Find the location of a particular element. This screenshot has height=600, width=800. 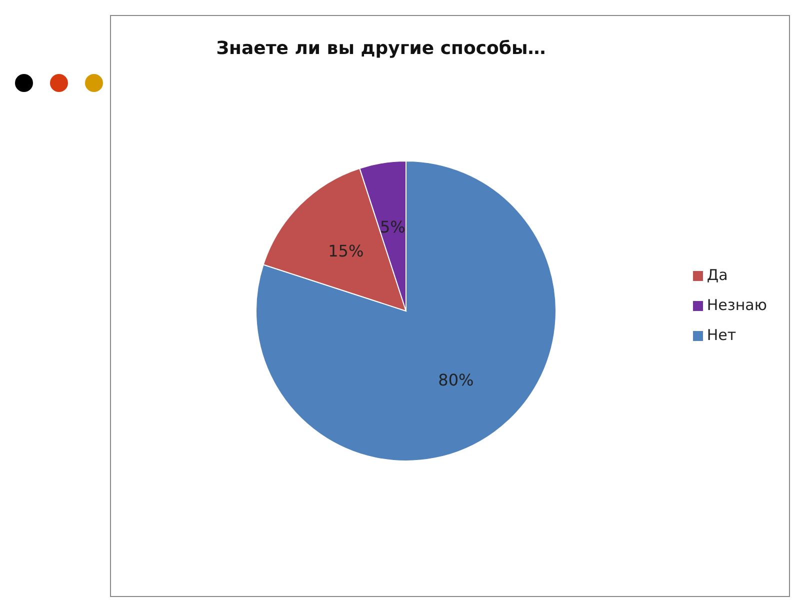

legend-label: Нет is located at coordinates (721, 335).